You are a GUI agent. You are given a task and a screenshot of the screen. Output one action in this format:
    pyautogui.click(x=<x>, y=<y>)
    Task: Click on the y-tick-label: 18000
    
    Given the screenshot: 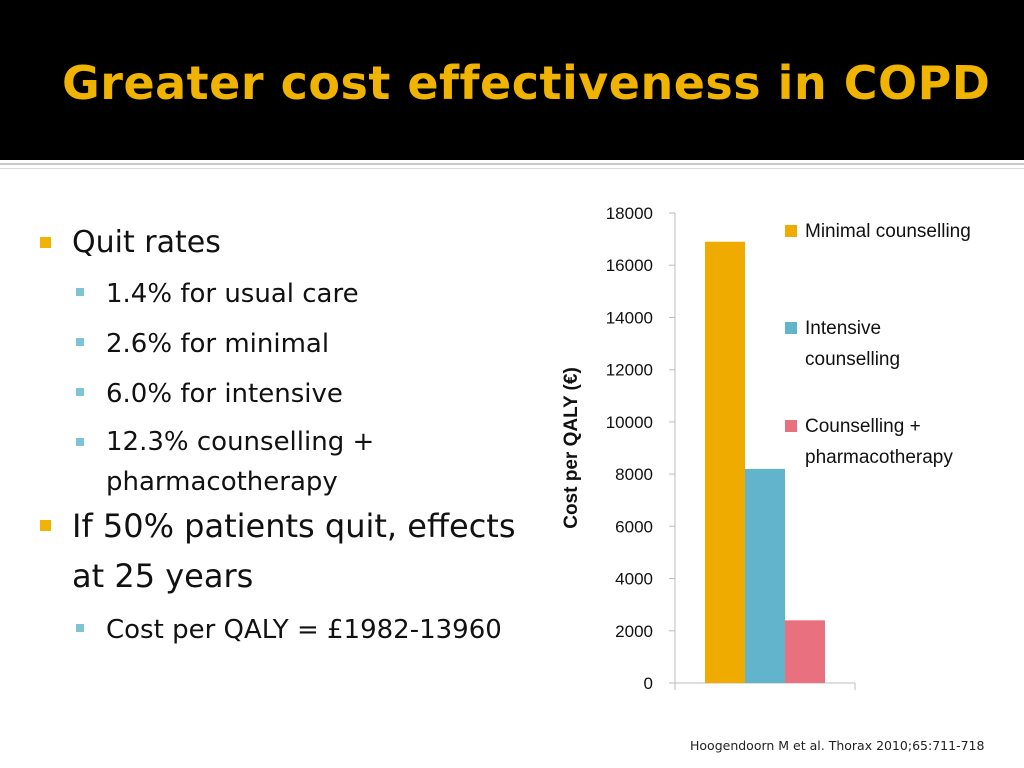 What is the action you would take?
    pyautogui.click(x=629, y=213)
    